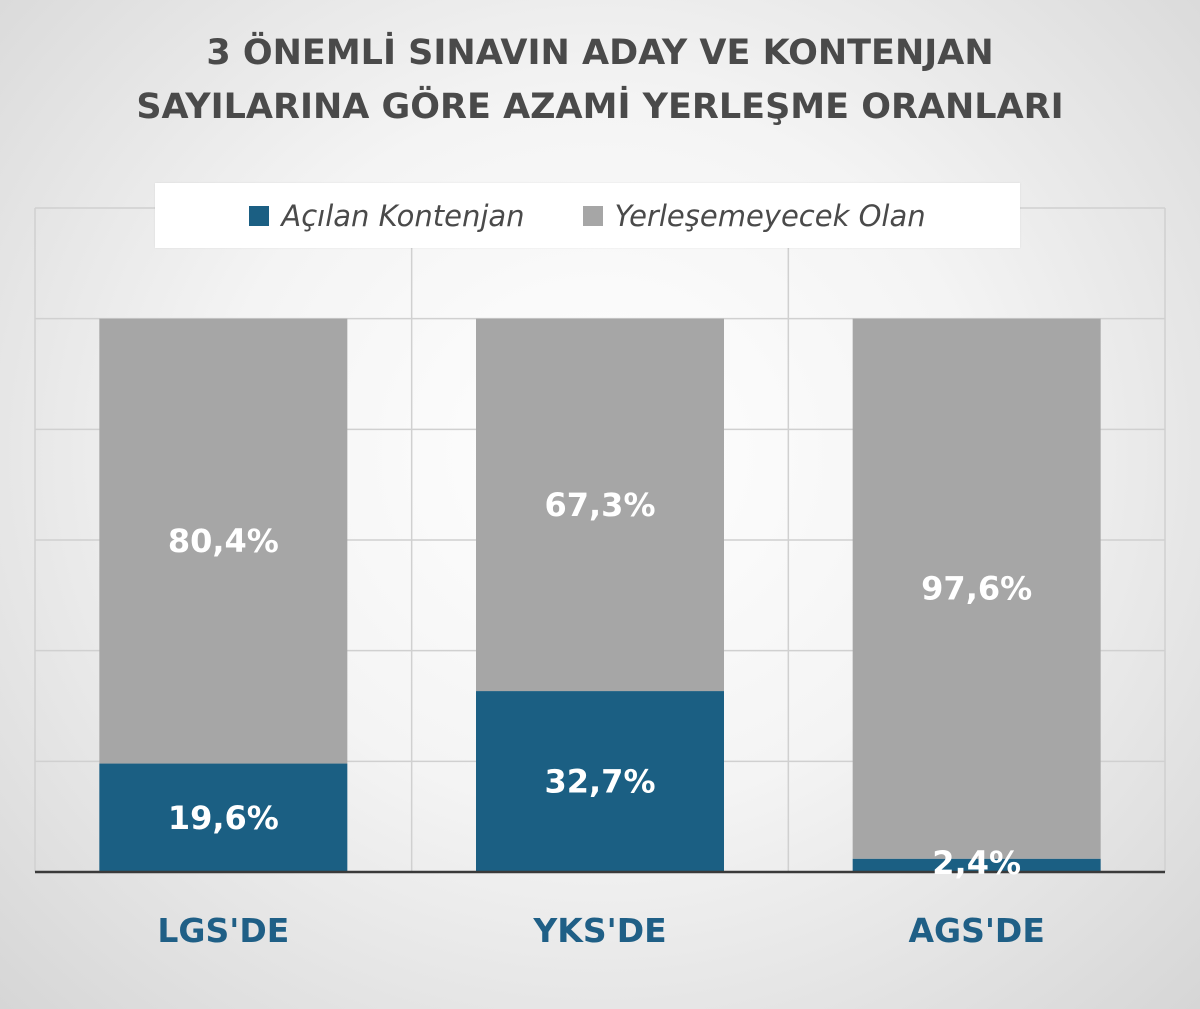 The image size is (1200, 1009). What do you see at coordinates (592, 215) in the screenshot?
I see `legend-swatch-yerlesemeyecek` at bounding box center [592, 215].